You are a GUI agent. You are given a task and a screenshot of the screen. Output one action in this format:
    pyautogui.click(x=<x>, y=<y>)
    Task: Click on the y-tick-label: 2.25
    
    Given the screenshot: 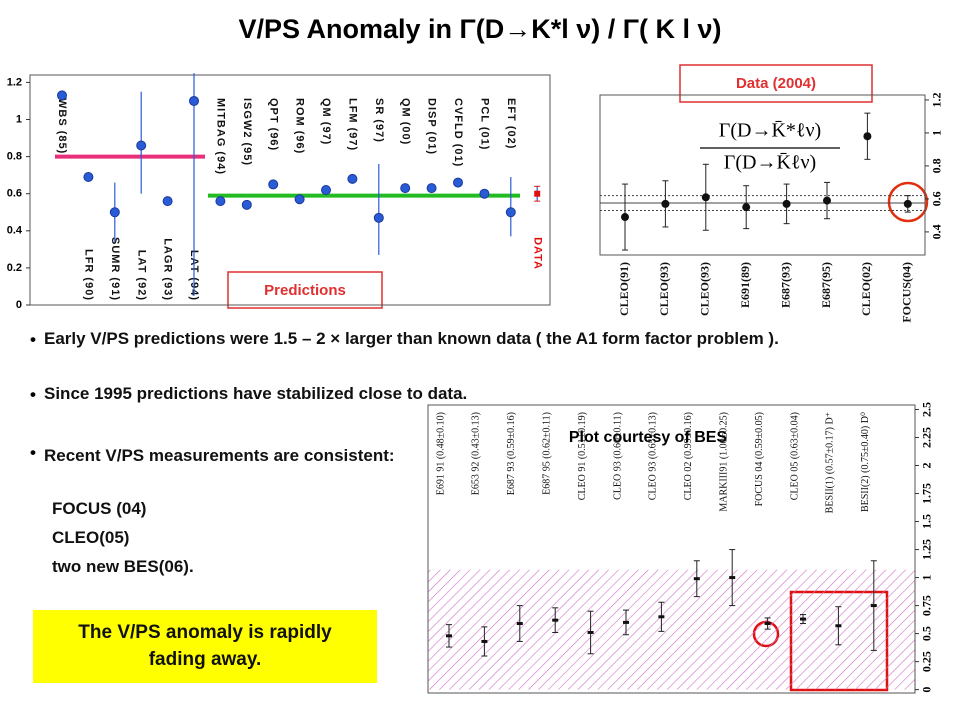 What is the action you would take?
    pyautogui.click(x=927, y=437)
    